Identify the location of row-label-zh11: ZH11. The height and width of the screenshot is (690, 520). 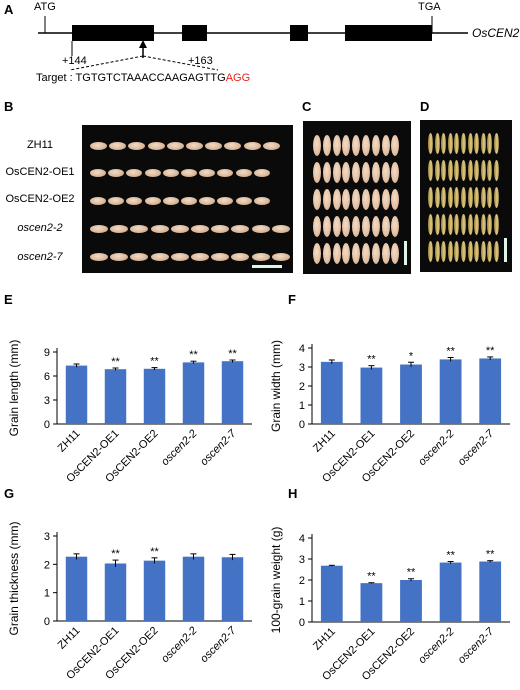
(40, 145).